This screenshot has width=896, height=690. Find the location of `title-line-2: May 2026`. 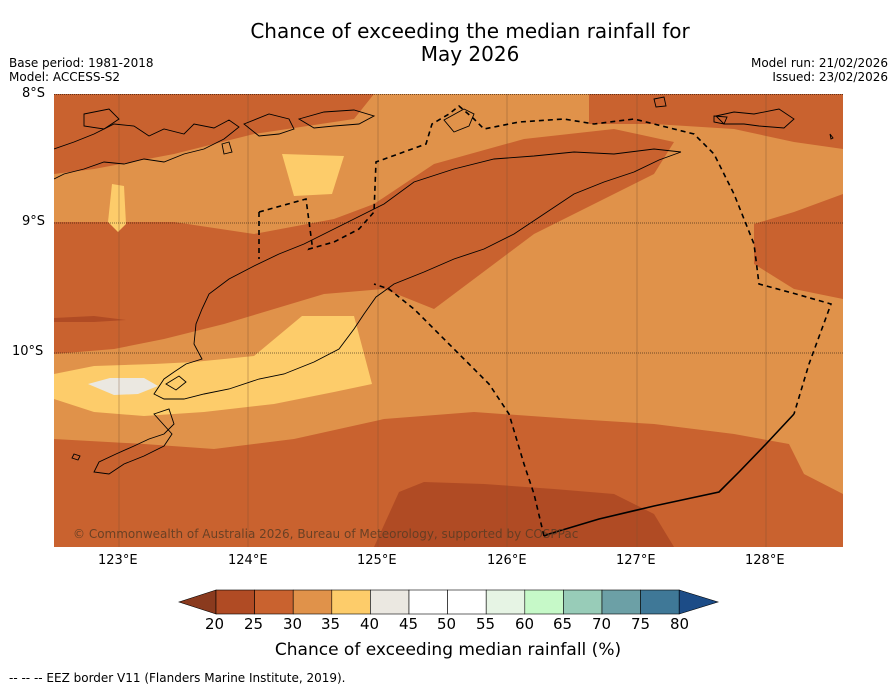

title-line-2: May 2026 is located at coordinates (470, 54).